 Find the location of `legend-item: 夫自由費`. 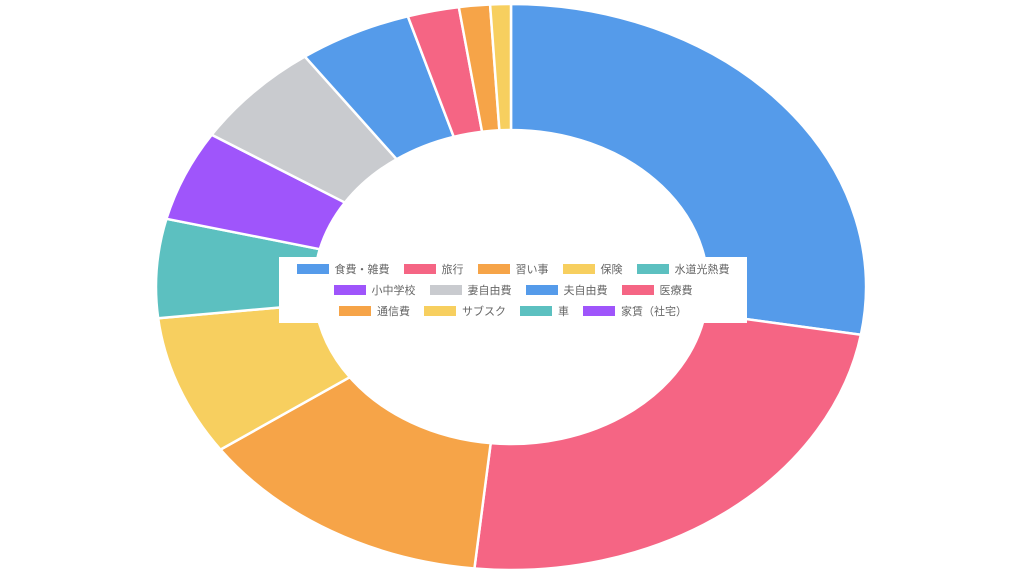

legend-item: 夫自由費 is located at coordinates (566, 290).